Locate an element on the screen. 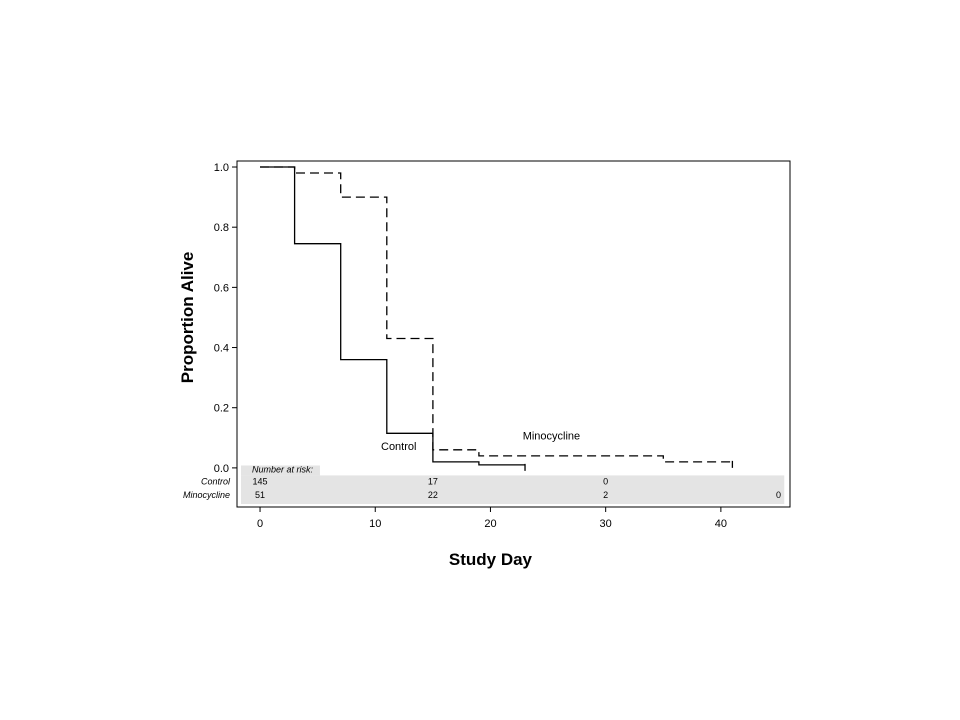  y-axis-title: Proportion Alive is located at coordinates (187, 318).